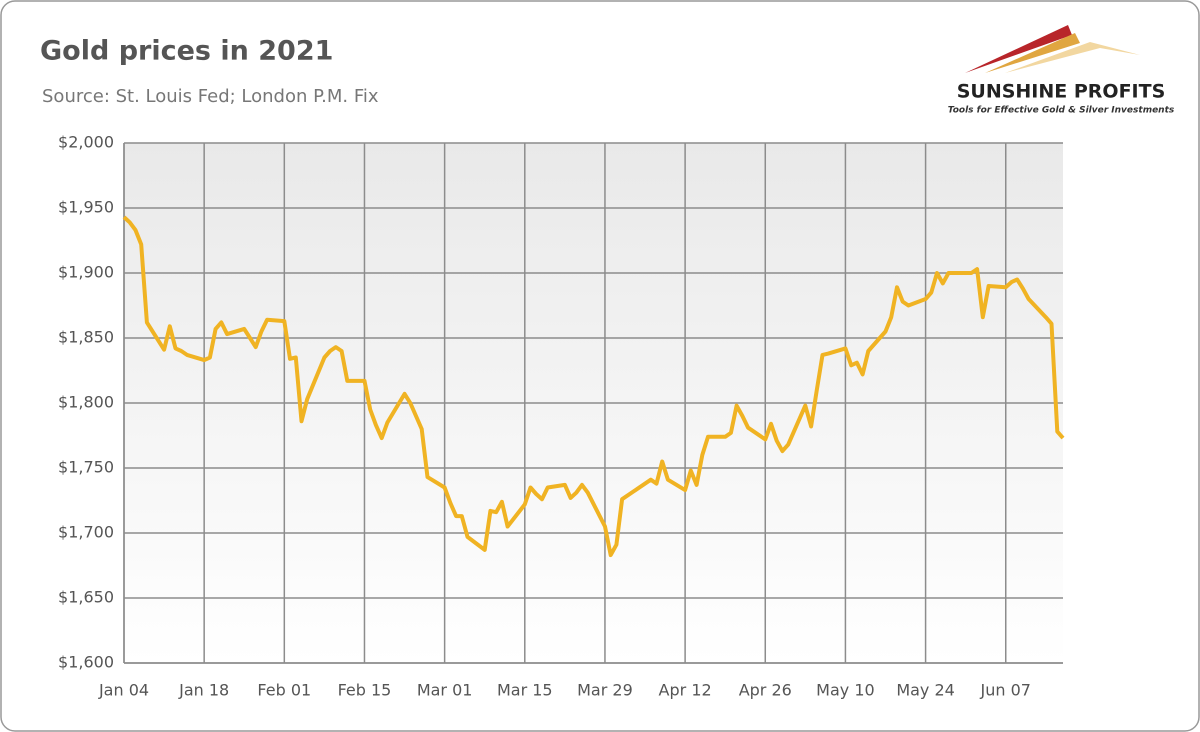  Describe the element at coordinates (86, 662) in the screenshot. I see `y-tick-label: $1,600` at that location.